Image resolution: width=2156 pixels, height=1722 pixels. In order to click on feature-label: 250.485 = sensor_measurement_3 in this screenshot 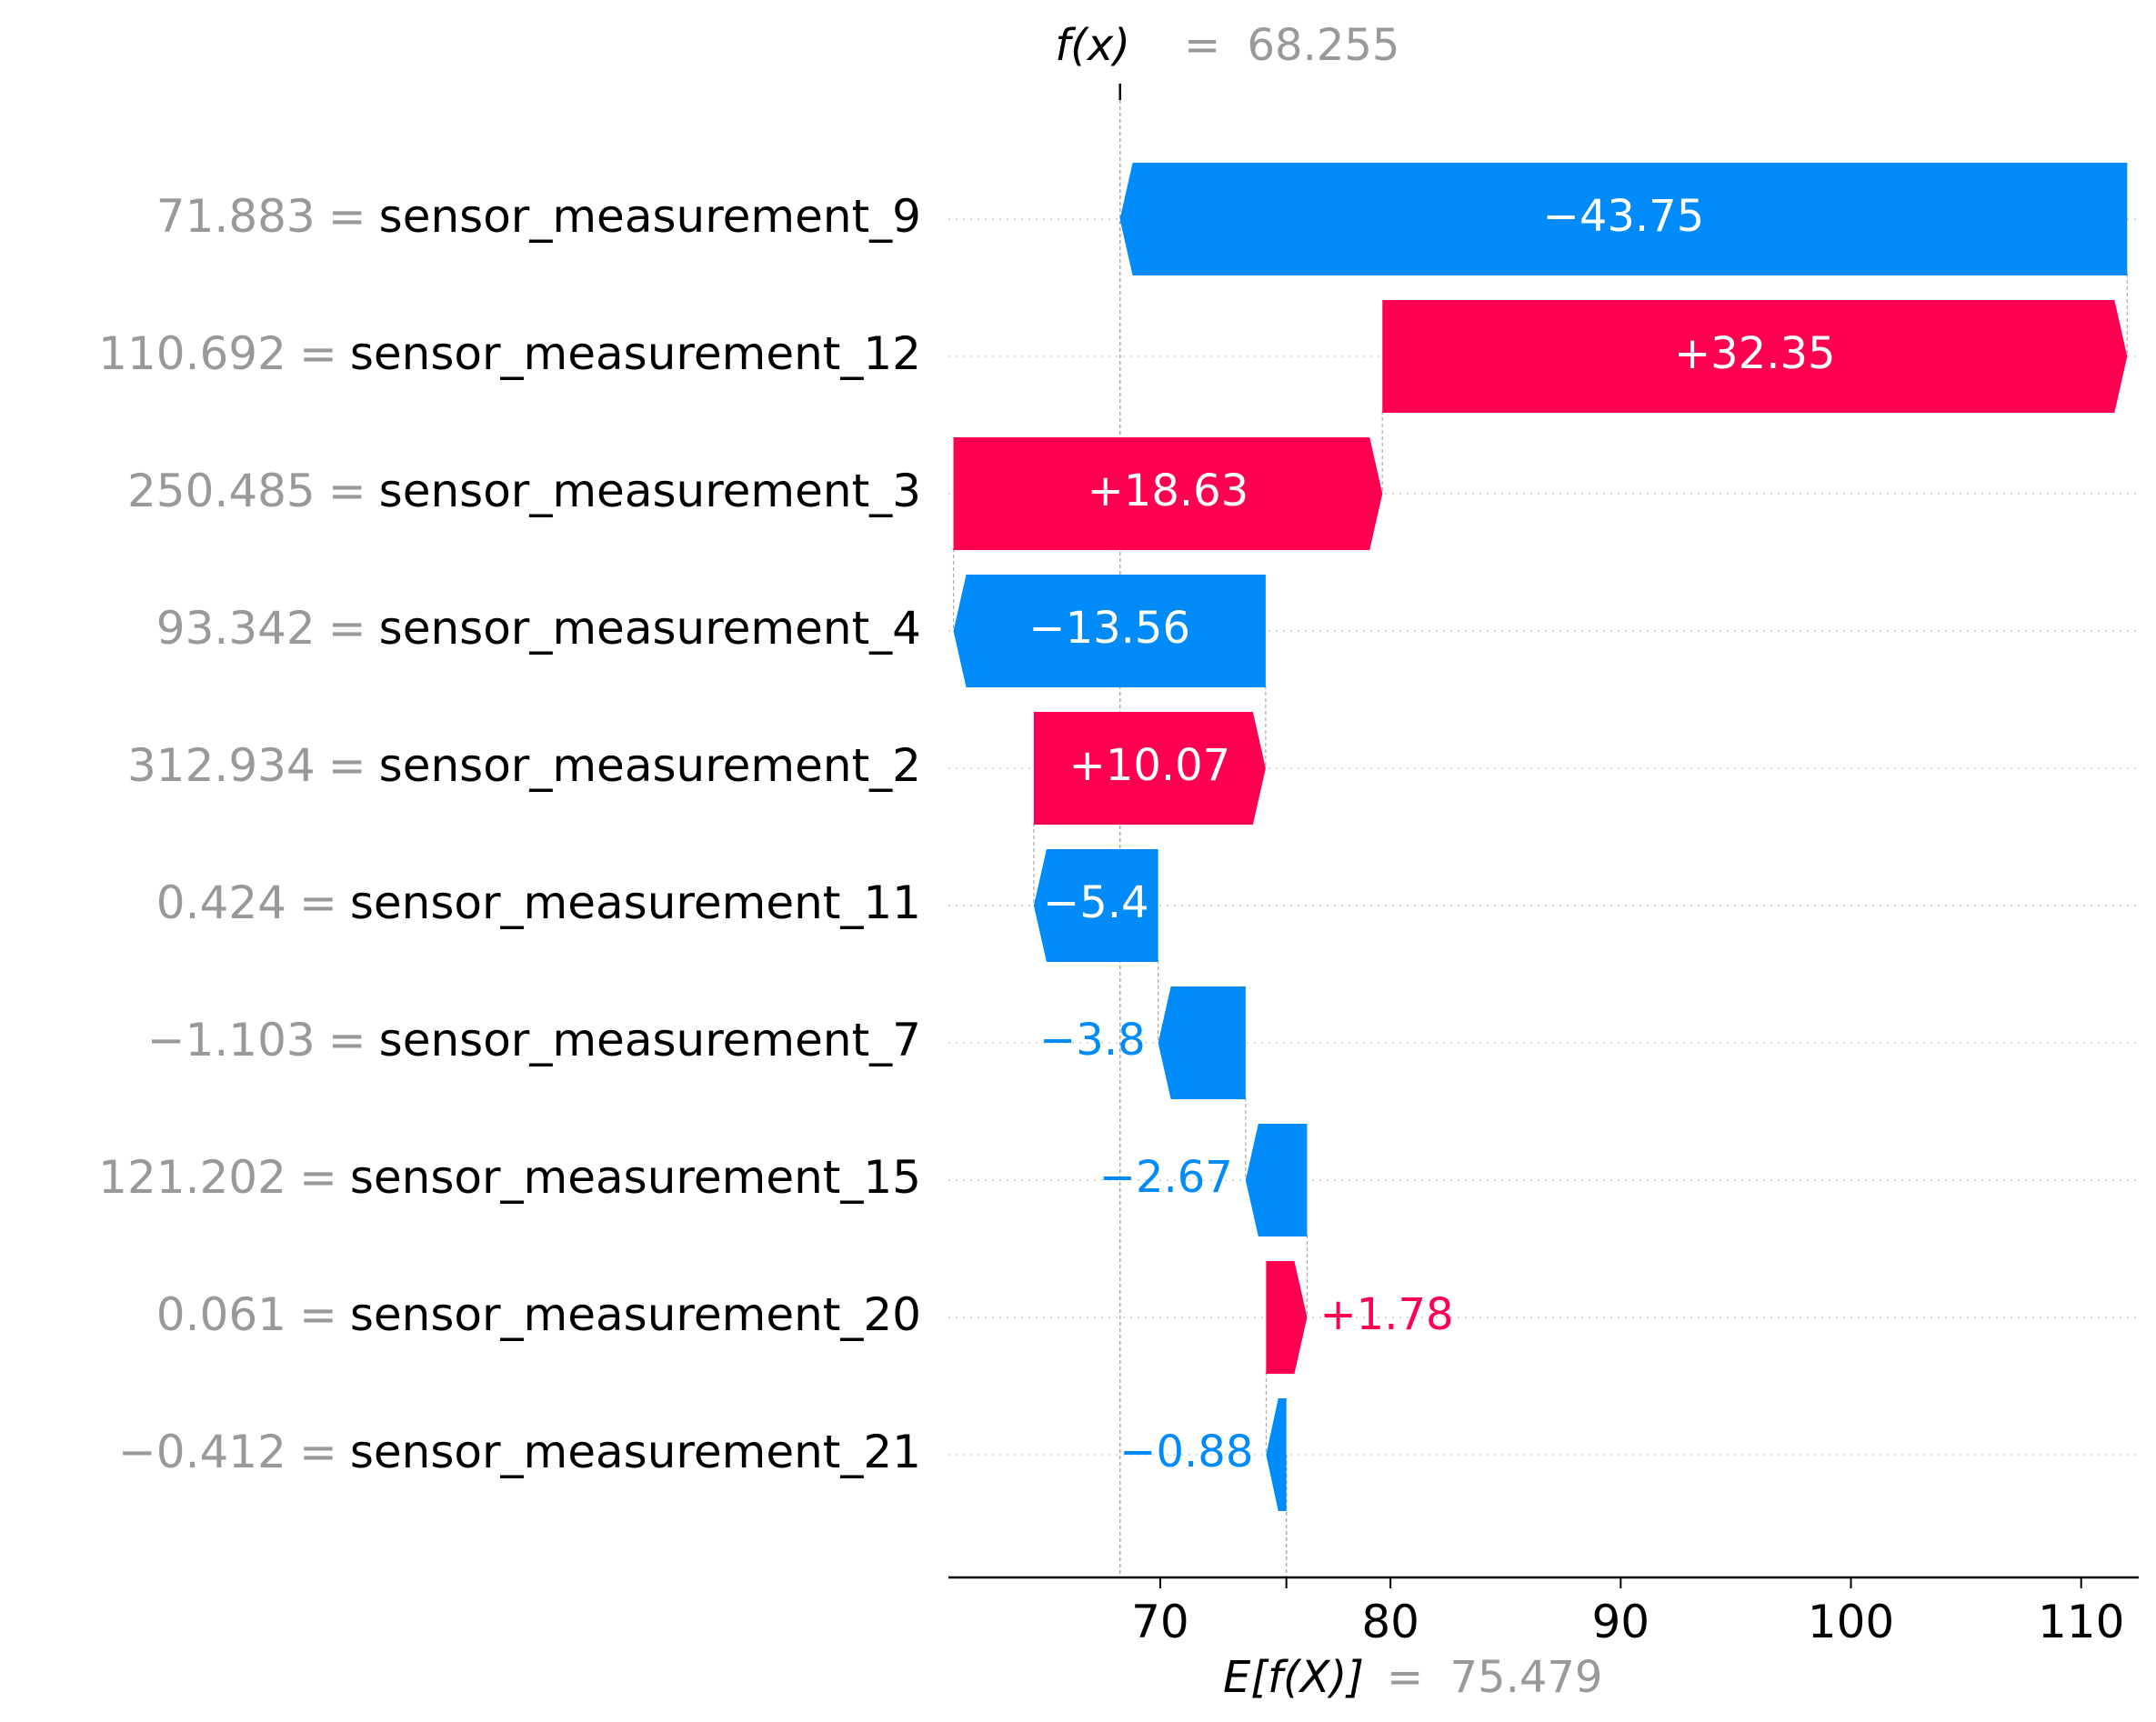, I will do `click(524, 491)`.